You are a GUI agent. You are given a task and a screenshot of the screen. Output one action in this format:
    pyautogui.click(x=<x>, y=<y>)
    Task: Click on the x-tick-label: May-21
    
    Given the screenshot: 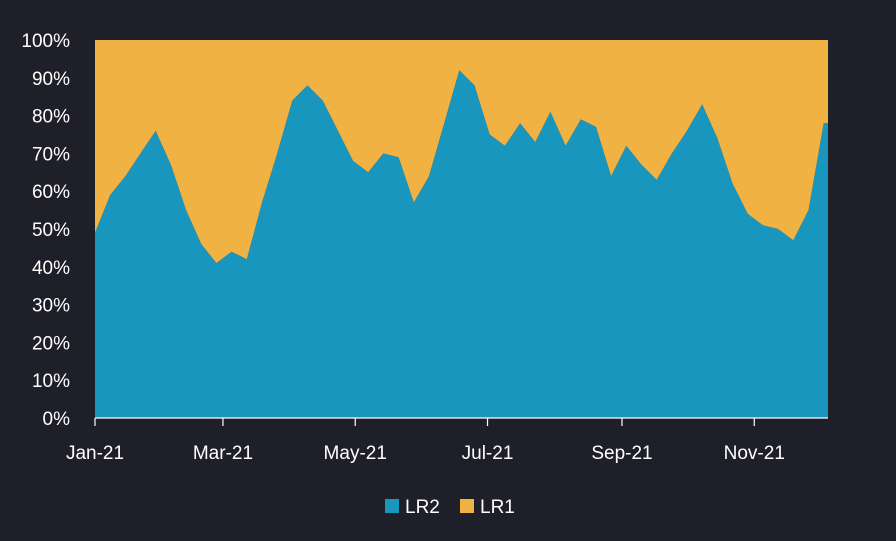 What is the action you would take?
    pyautogui.click(x=355, y=453)
    